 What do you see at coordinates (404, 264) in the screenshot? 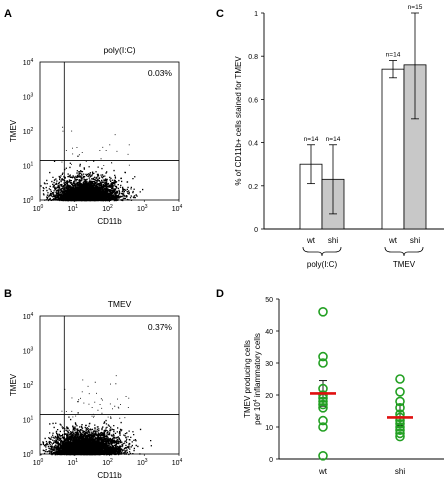
I see `group-label: TMEV` at bounding box center [404, 264].